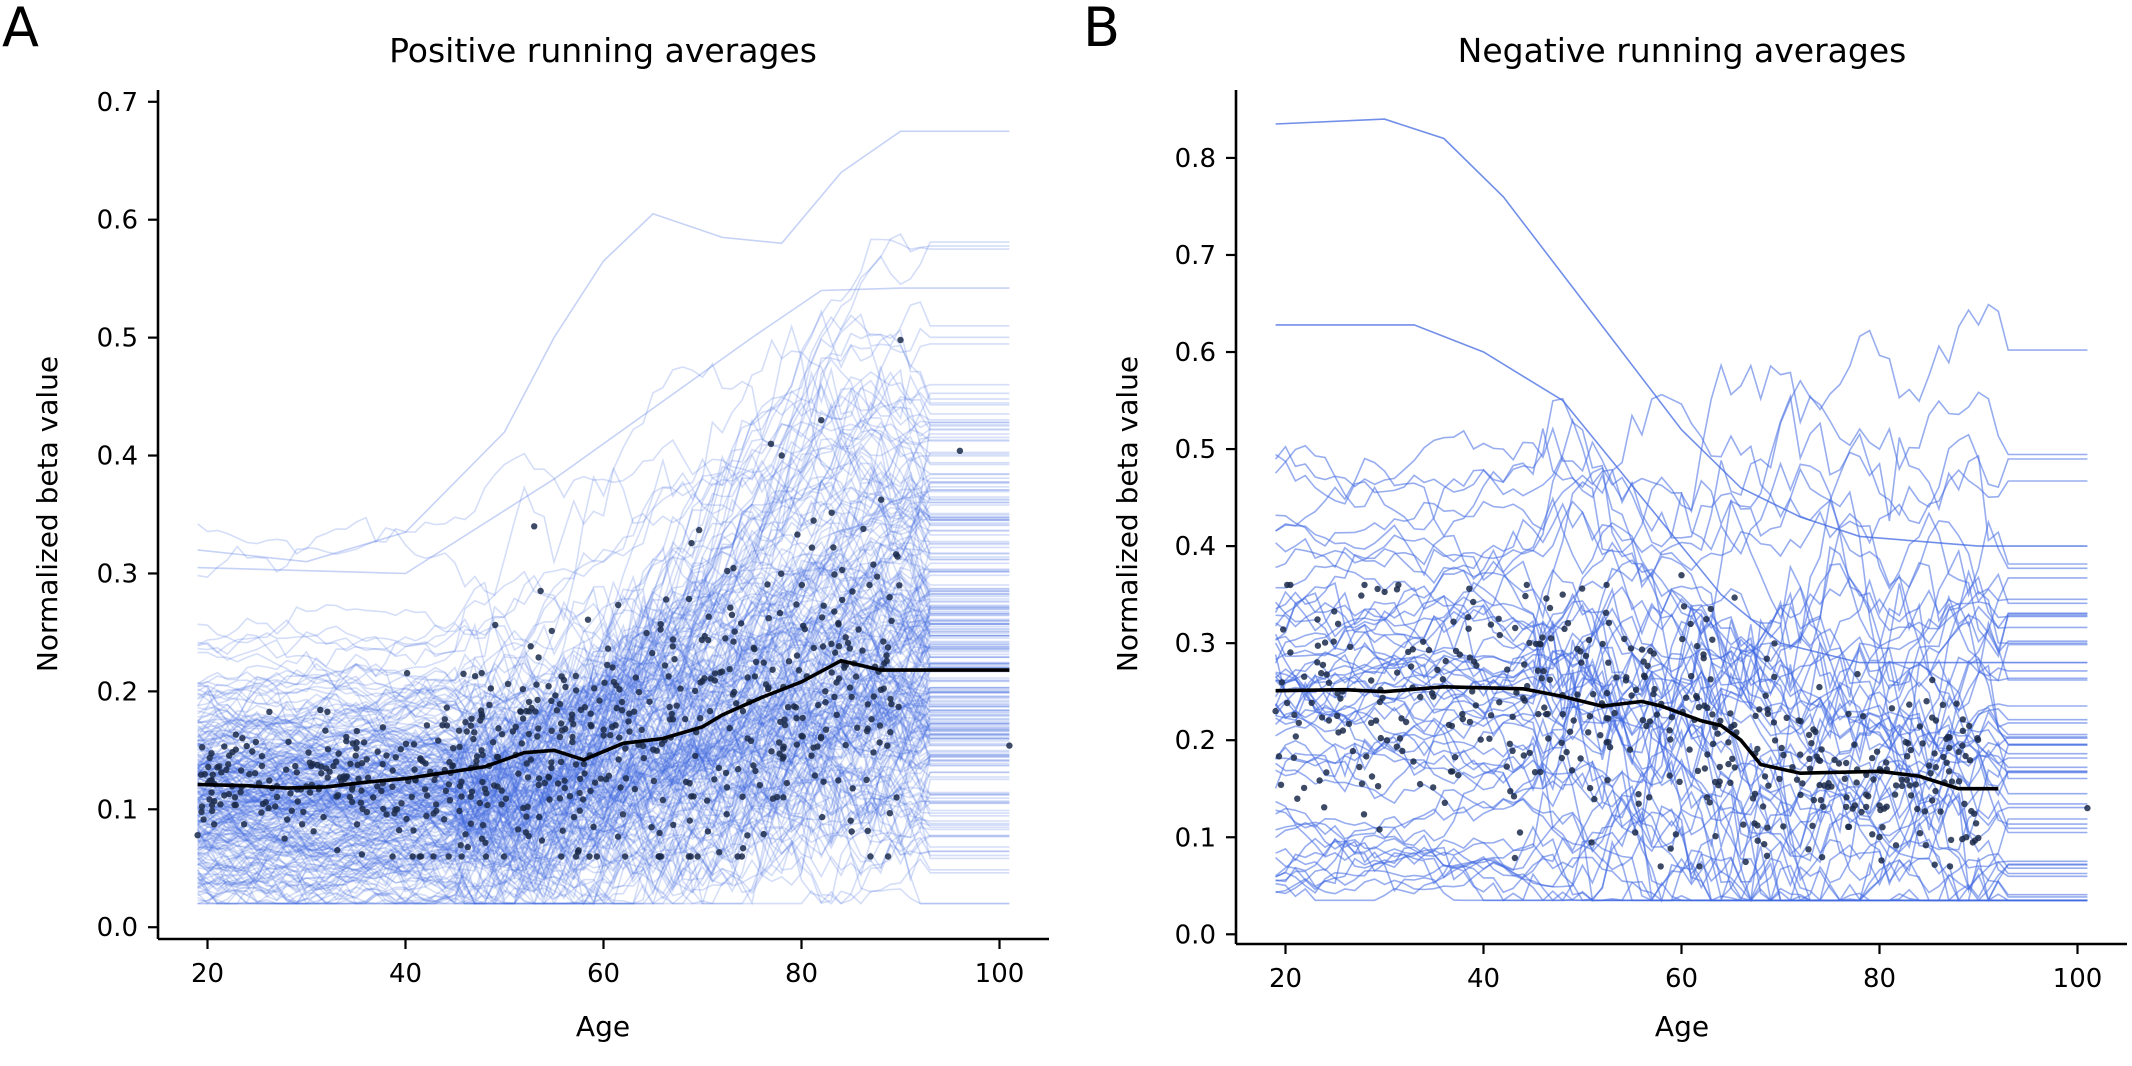 This screenshot has width=2132, height=1066. What do you see at coordinates (1682, 1026) in the screenshot?
I see `panel-b-x-axis-label: Age` at bounding box center [1682, 1026].